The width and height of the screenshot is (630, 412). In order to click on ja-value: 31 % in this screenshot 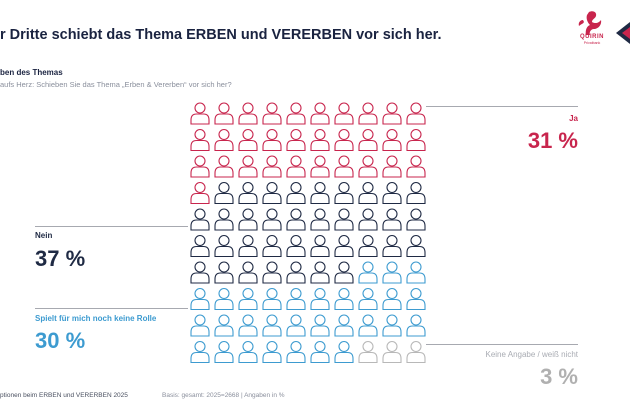, I will do `click(552, 140)`.